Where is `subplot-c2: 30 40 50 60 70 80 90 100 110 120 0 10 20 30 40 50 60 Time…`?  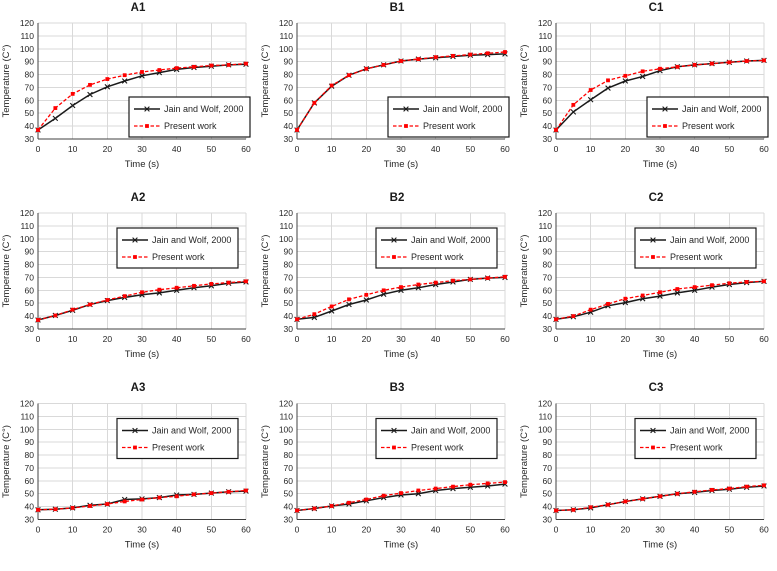 subplot-c2: 30 40 50 60 70 80 90 100 110 120 0 10 20 30 40 50 60 Time… is located at coordinates (647, 285).